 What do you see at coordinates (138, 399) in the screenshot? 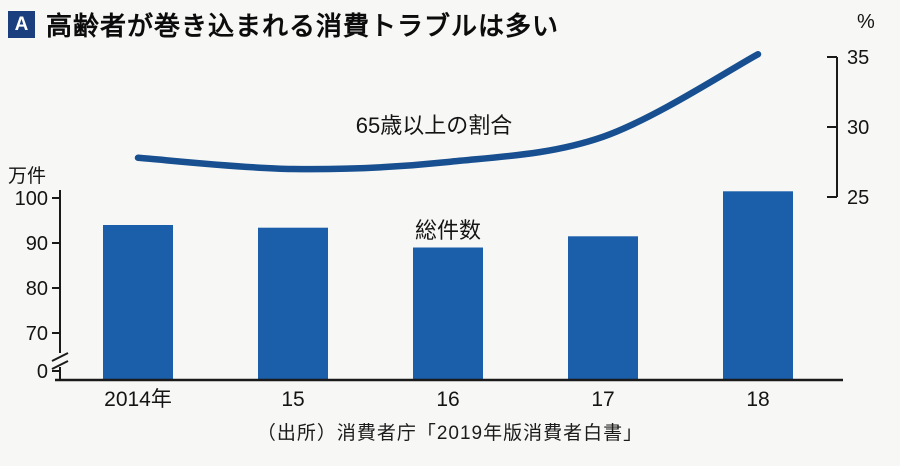
I see `x-tick-label: 2014年` at bounding box center [138, 399].